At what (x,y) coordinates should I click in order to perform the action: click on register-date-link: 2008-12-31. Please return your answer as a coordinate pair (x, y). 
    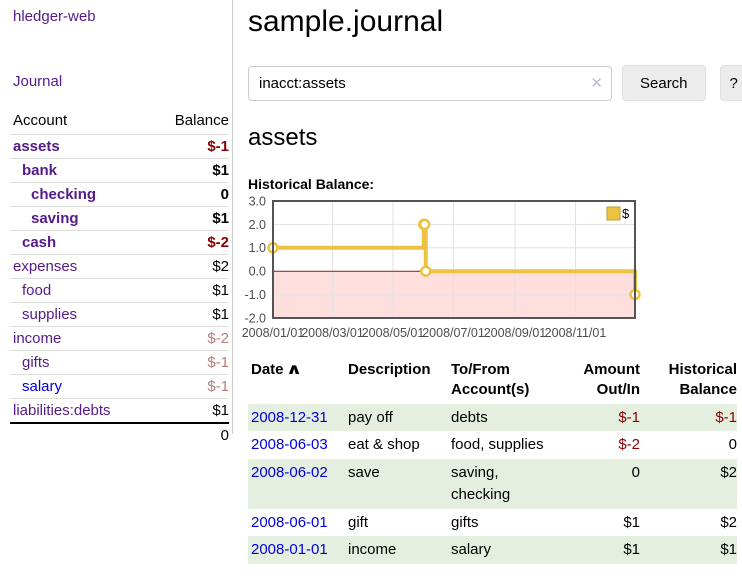
    Looking at the image, I should click on (289, 417).